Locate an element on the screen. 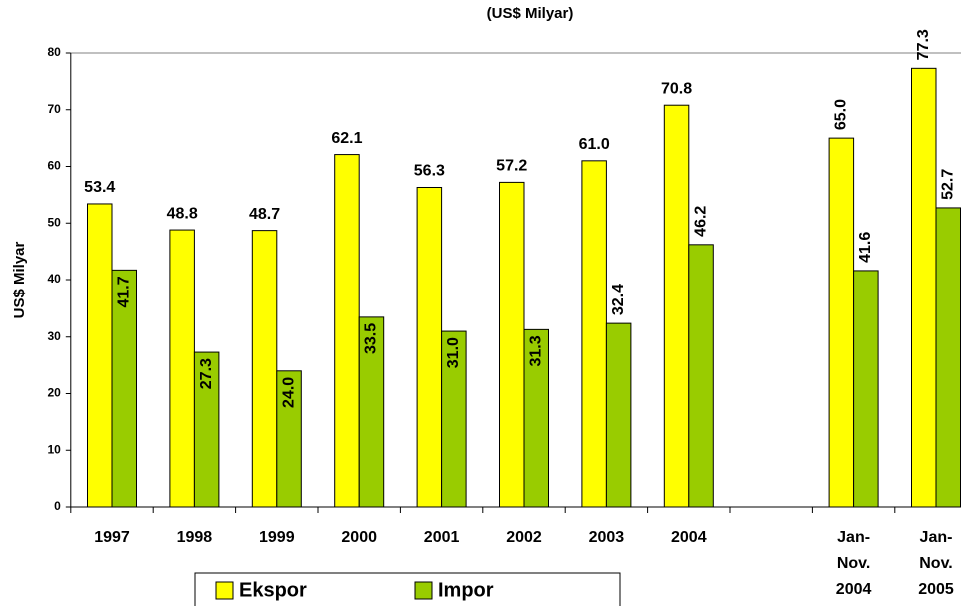 This screenshot has width=961, height=606. value-label: 52.7 is located at coordinates (947, 184).